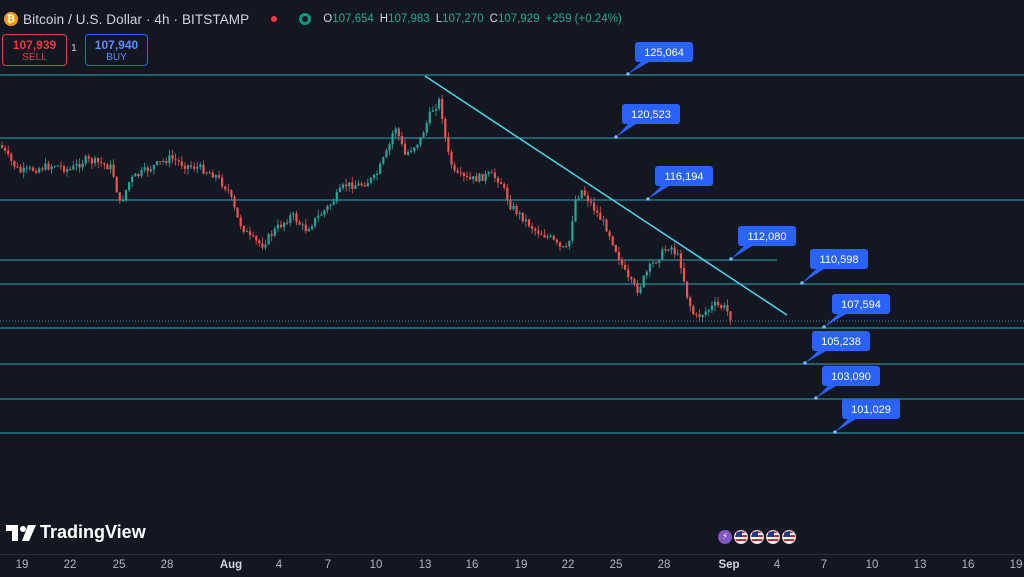  Describe the element at coordinates (725, 537) in the screenshot. I see `lightning-icon: ⚡` at that location.